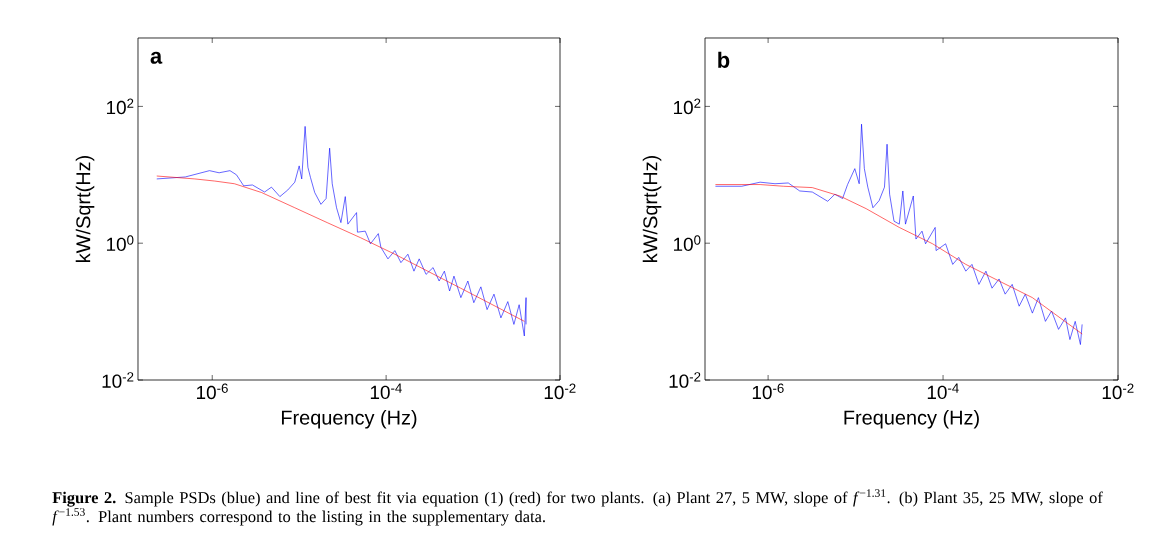  I want to click on text: Figure 2. Sample PSDs (blue) and line of best fit via equation (1) (red) for two plants. (a) Plant 27, 5 MW, slope of f$^{−1.31}$. (b) Plant 35, 25 MW, slope of f$^{−1.53}$. Plant numbers correspond to the listing in the supplementary data., so click(577, 507).